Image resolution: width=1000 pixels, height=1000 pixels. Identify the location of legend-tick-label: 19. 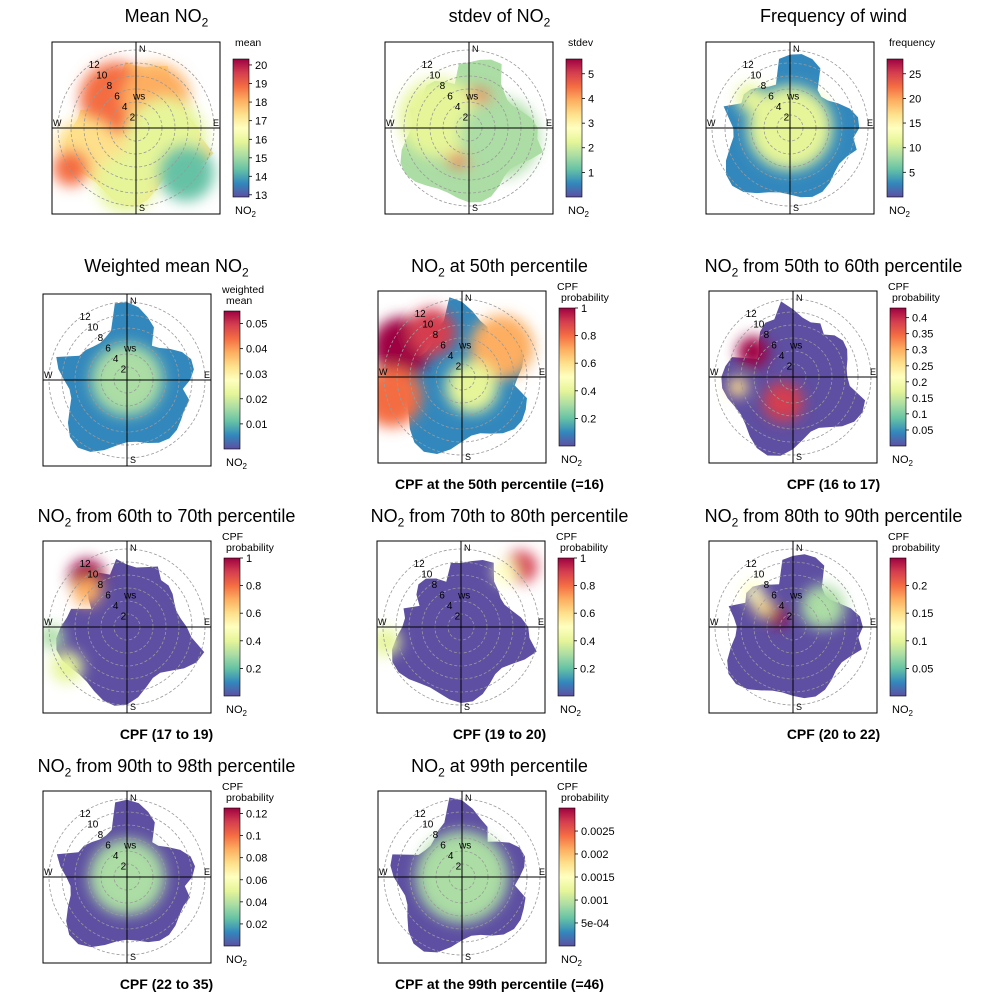
(261, 85).